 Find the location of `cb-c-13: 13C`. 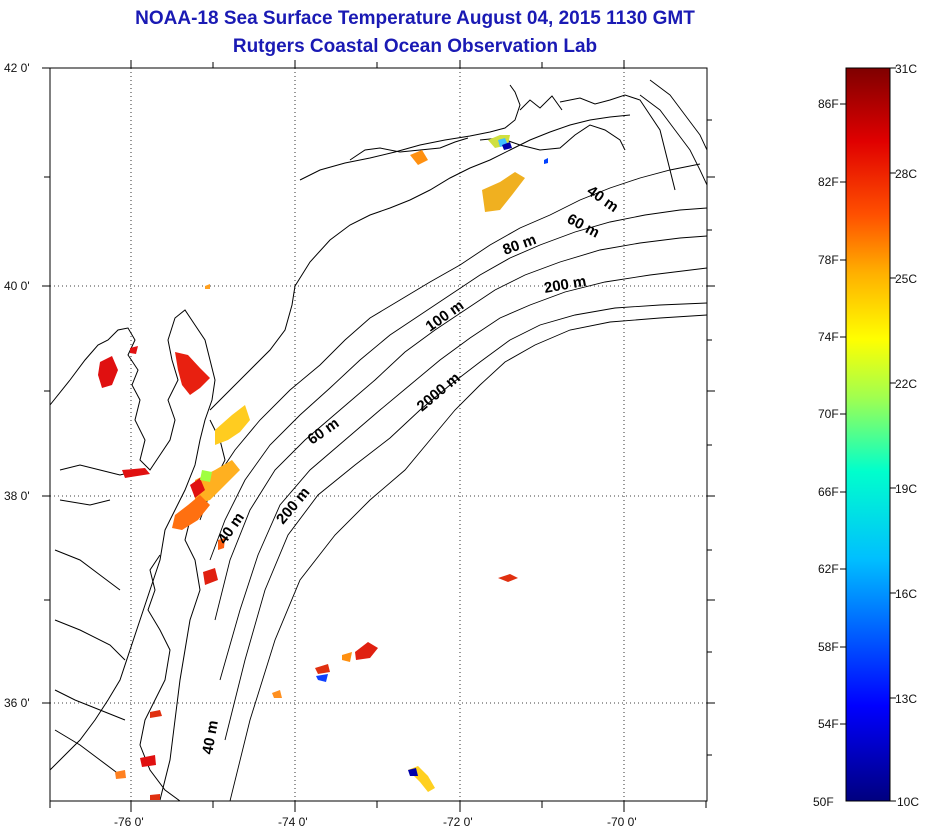

cb-c-13: 13C is located at coordinates (906, 699).